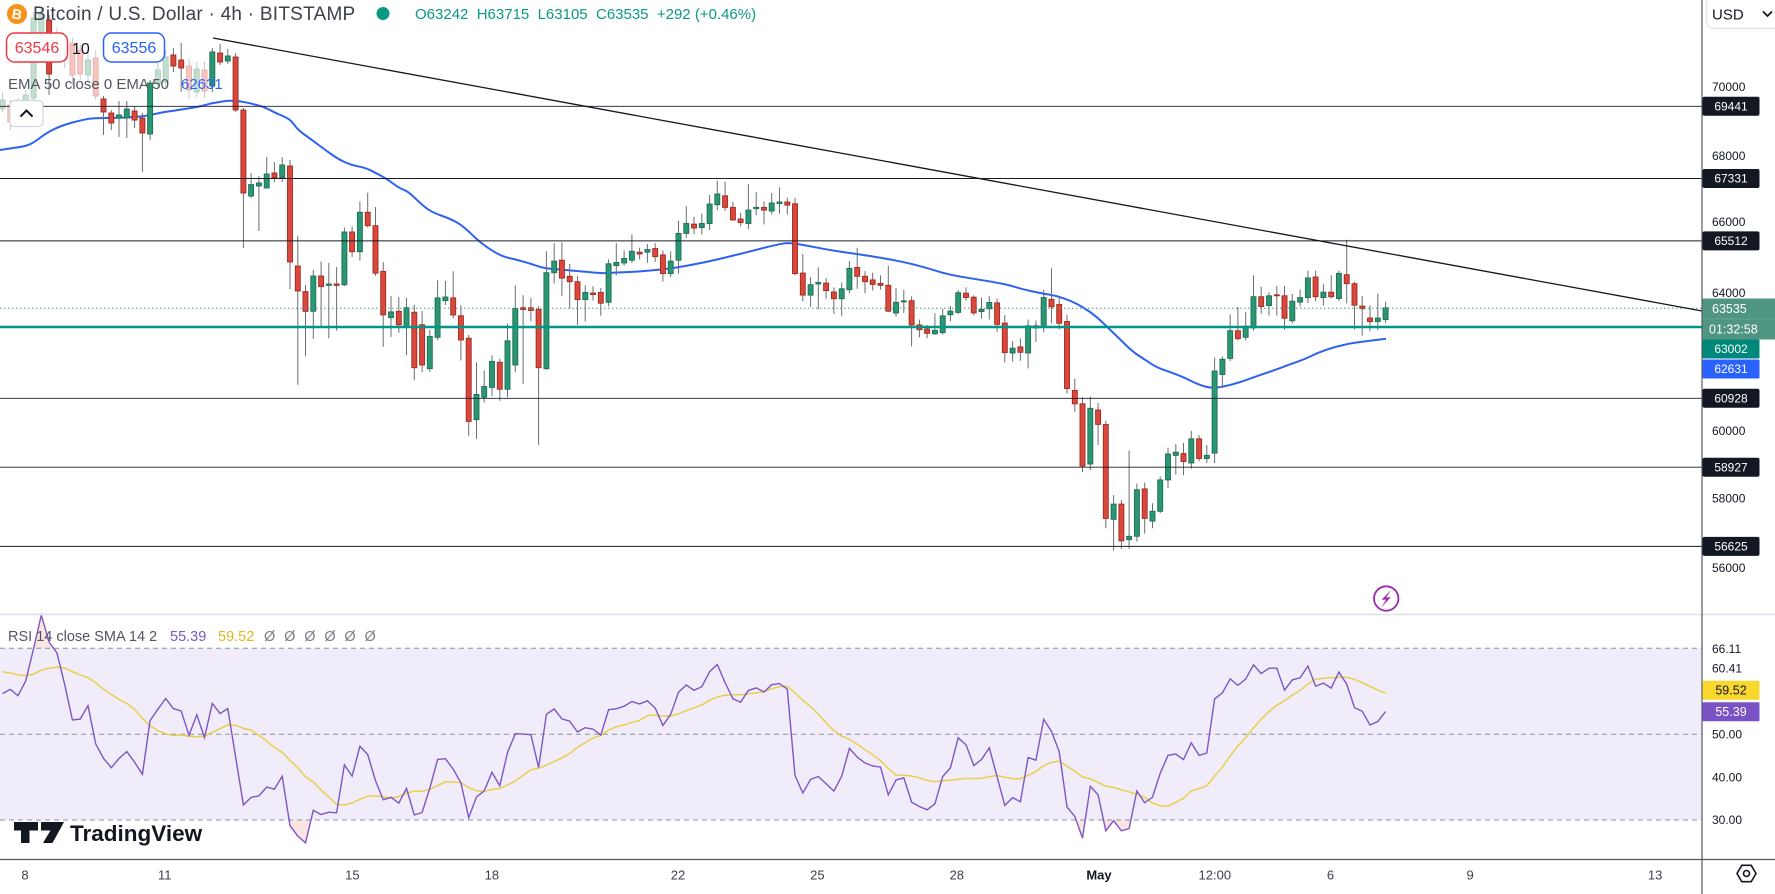 Image resolution: width=1775 pixels, height=894 pixels. I want to click on svg-text: TradingView, so click(136, 833).